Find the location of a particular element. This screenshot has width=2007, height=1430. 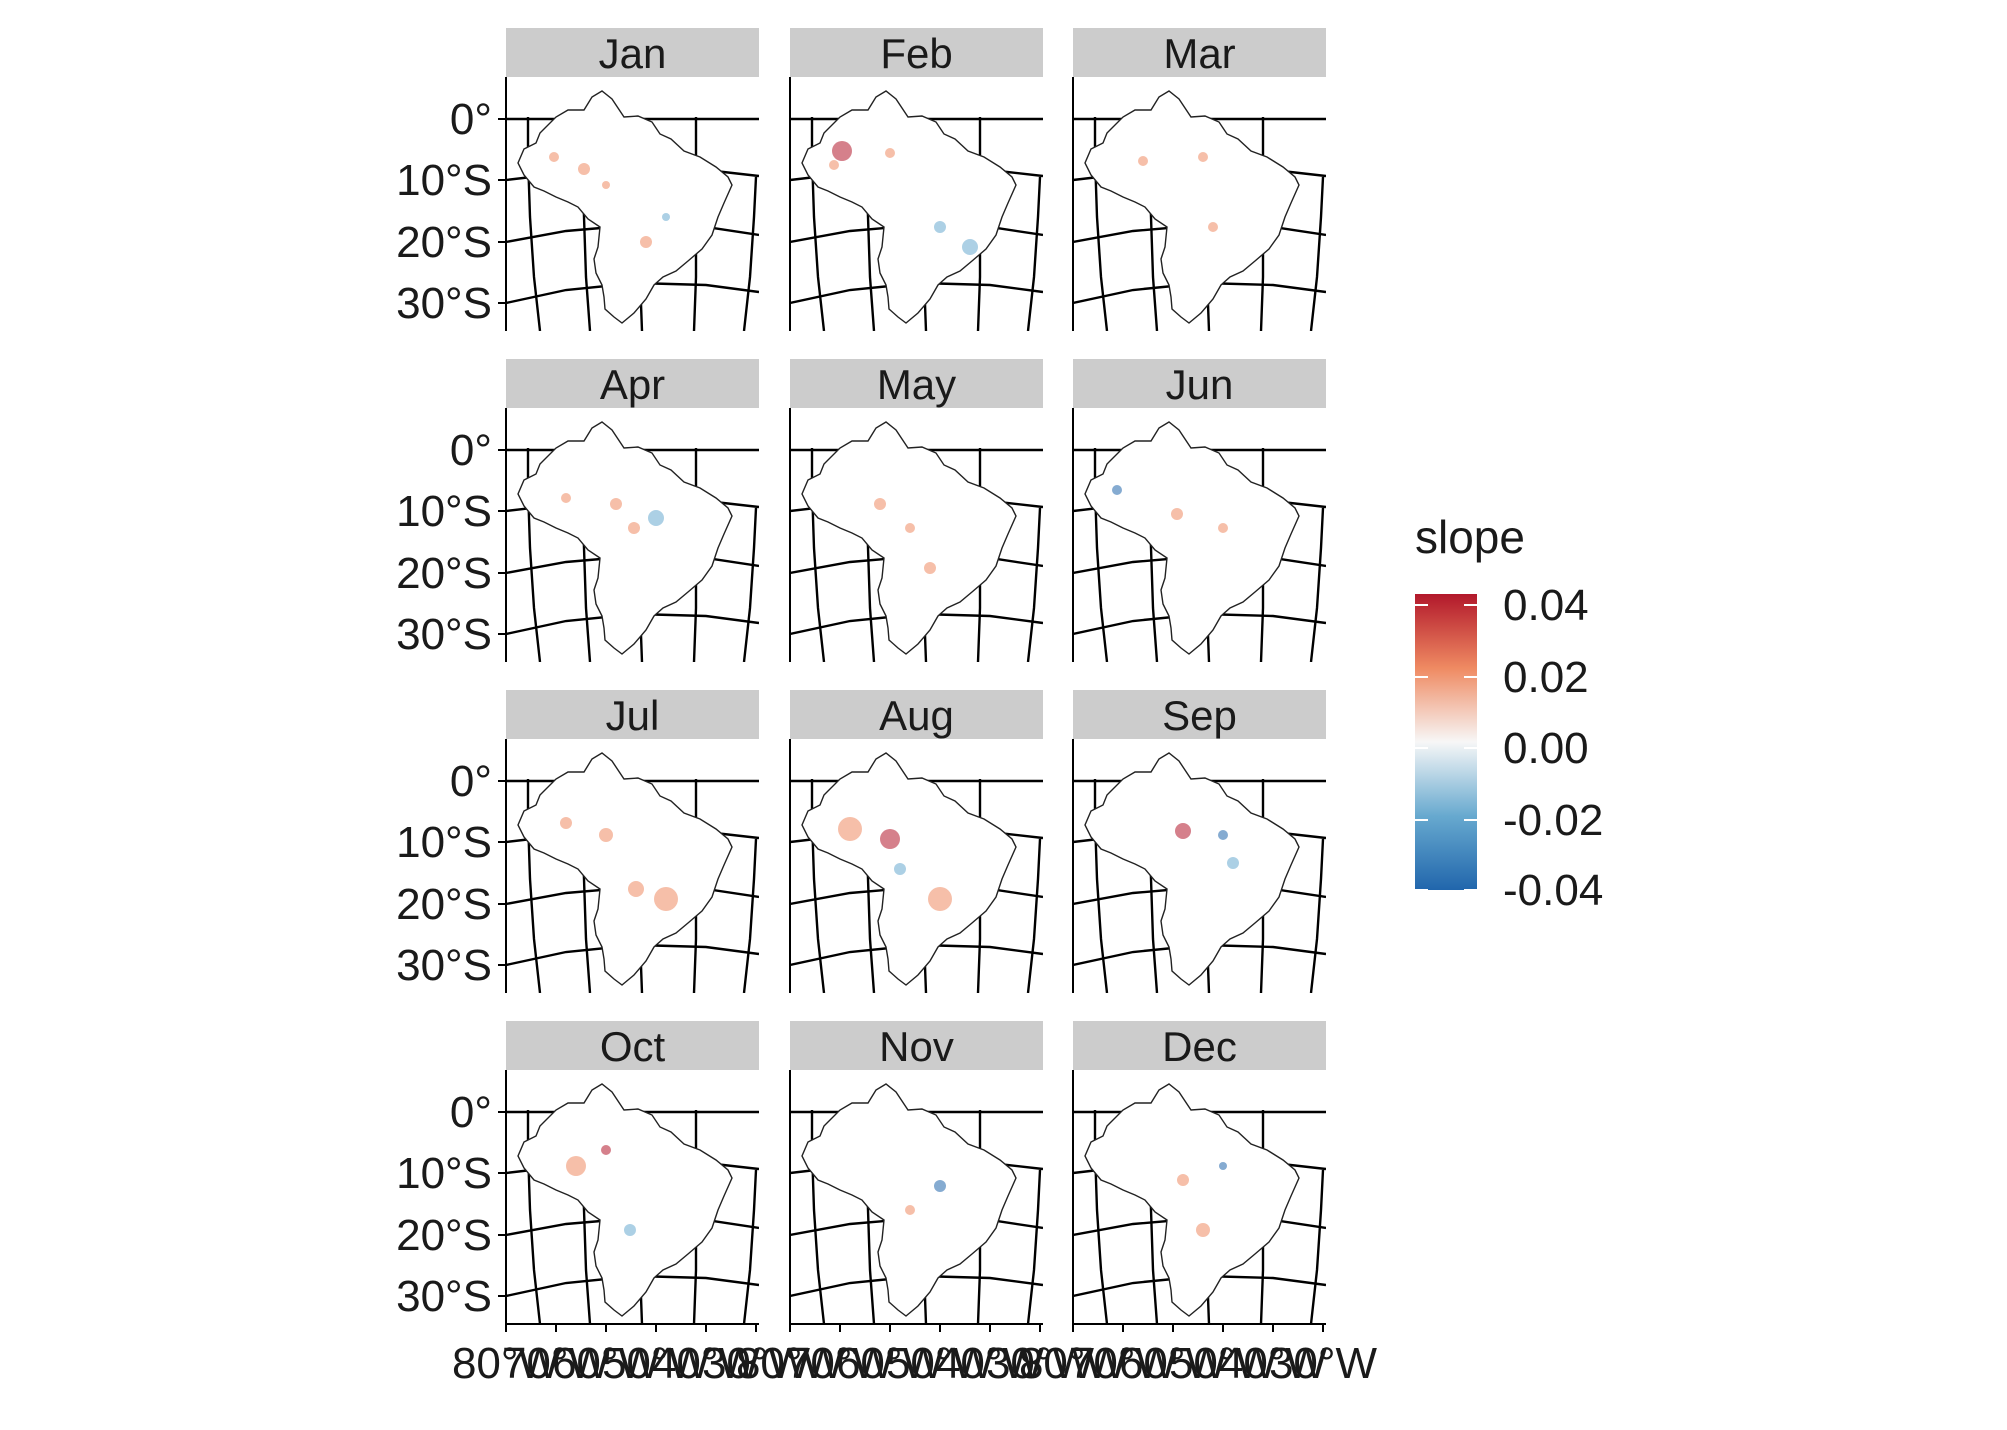

legend-ticks: 0.04 0.02 0.00 -0.02 -0.04 is located at coordinates (1509, 748).